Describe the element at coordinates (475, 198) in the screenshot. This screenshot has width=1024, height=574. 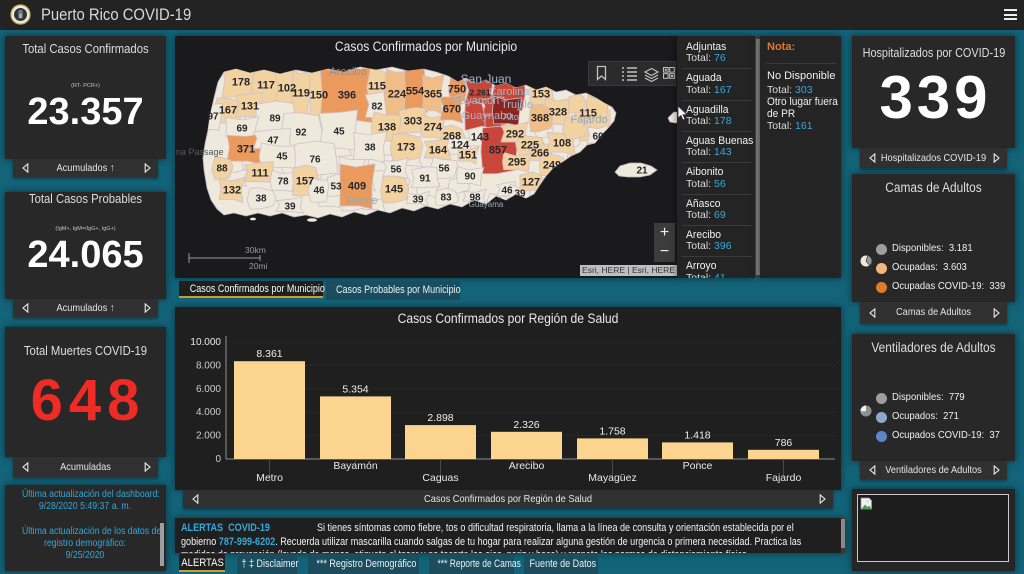
I see `svg-text: 98` at that location.